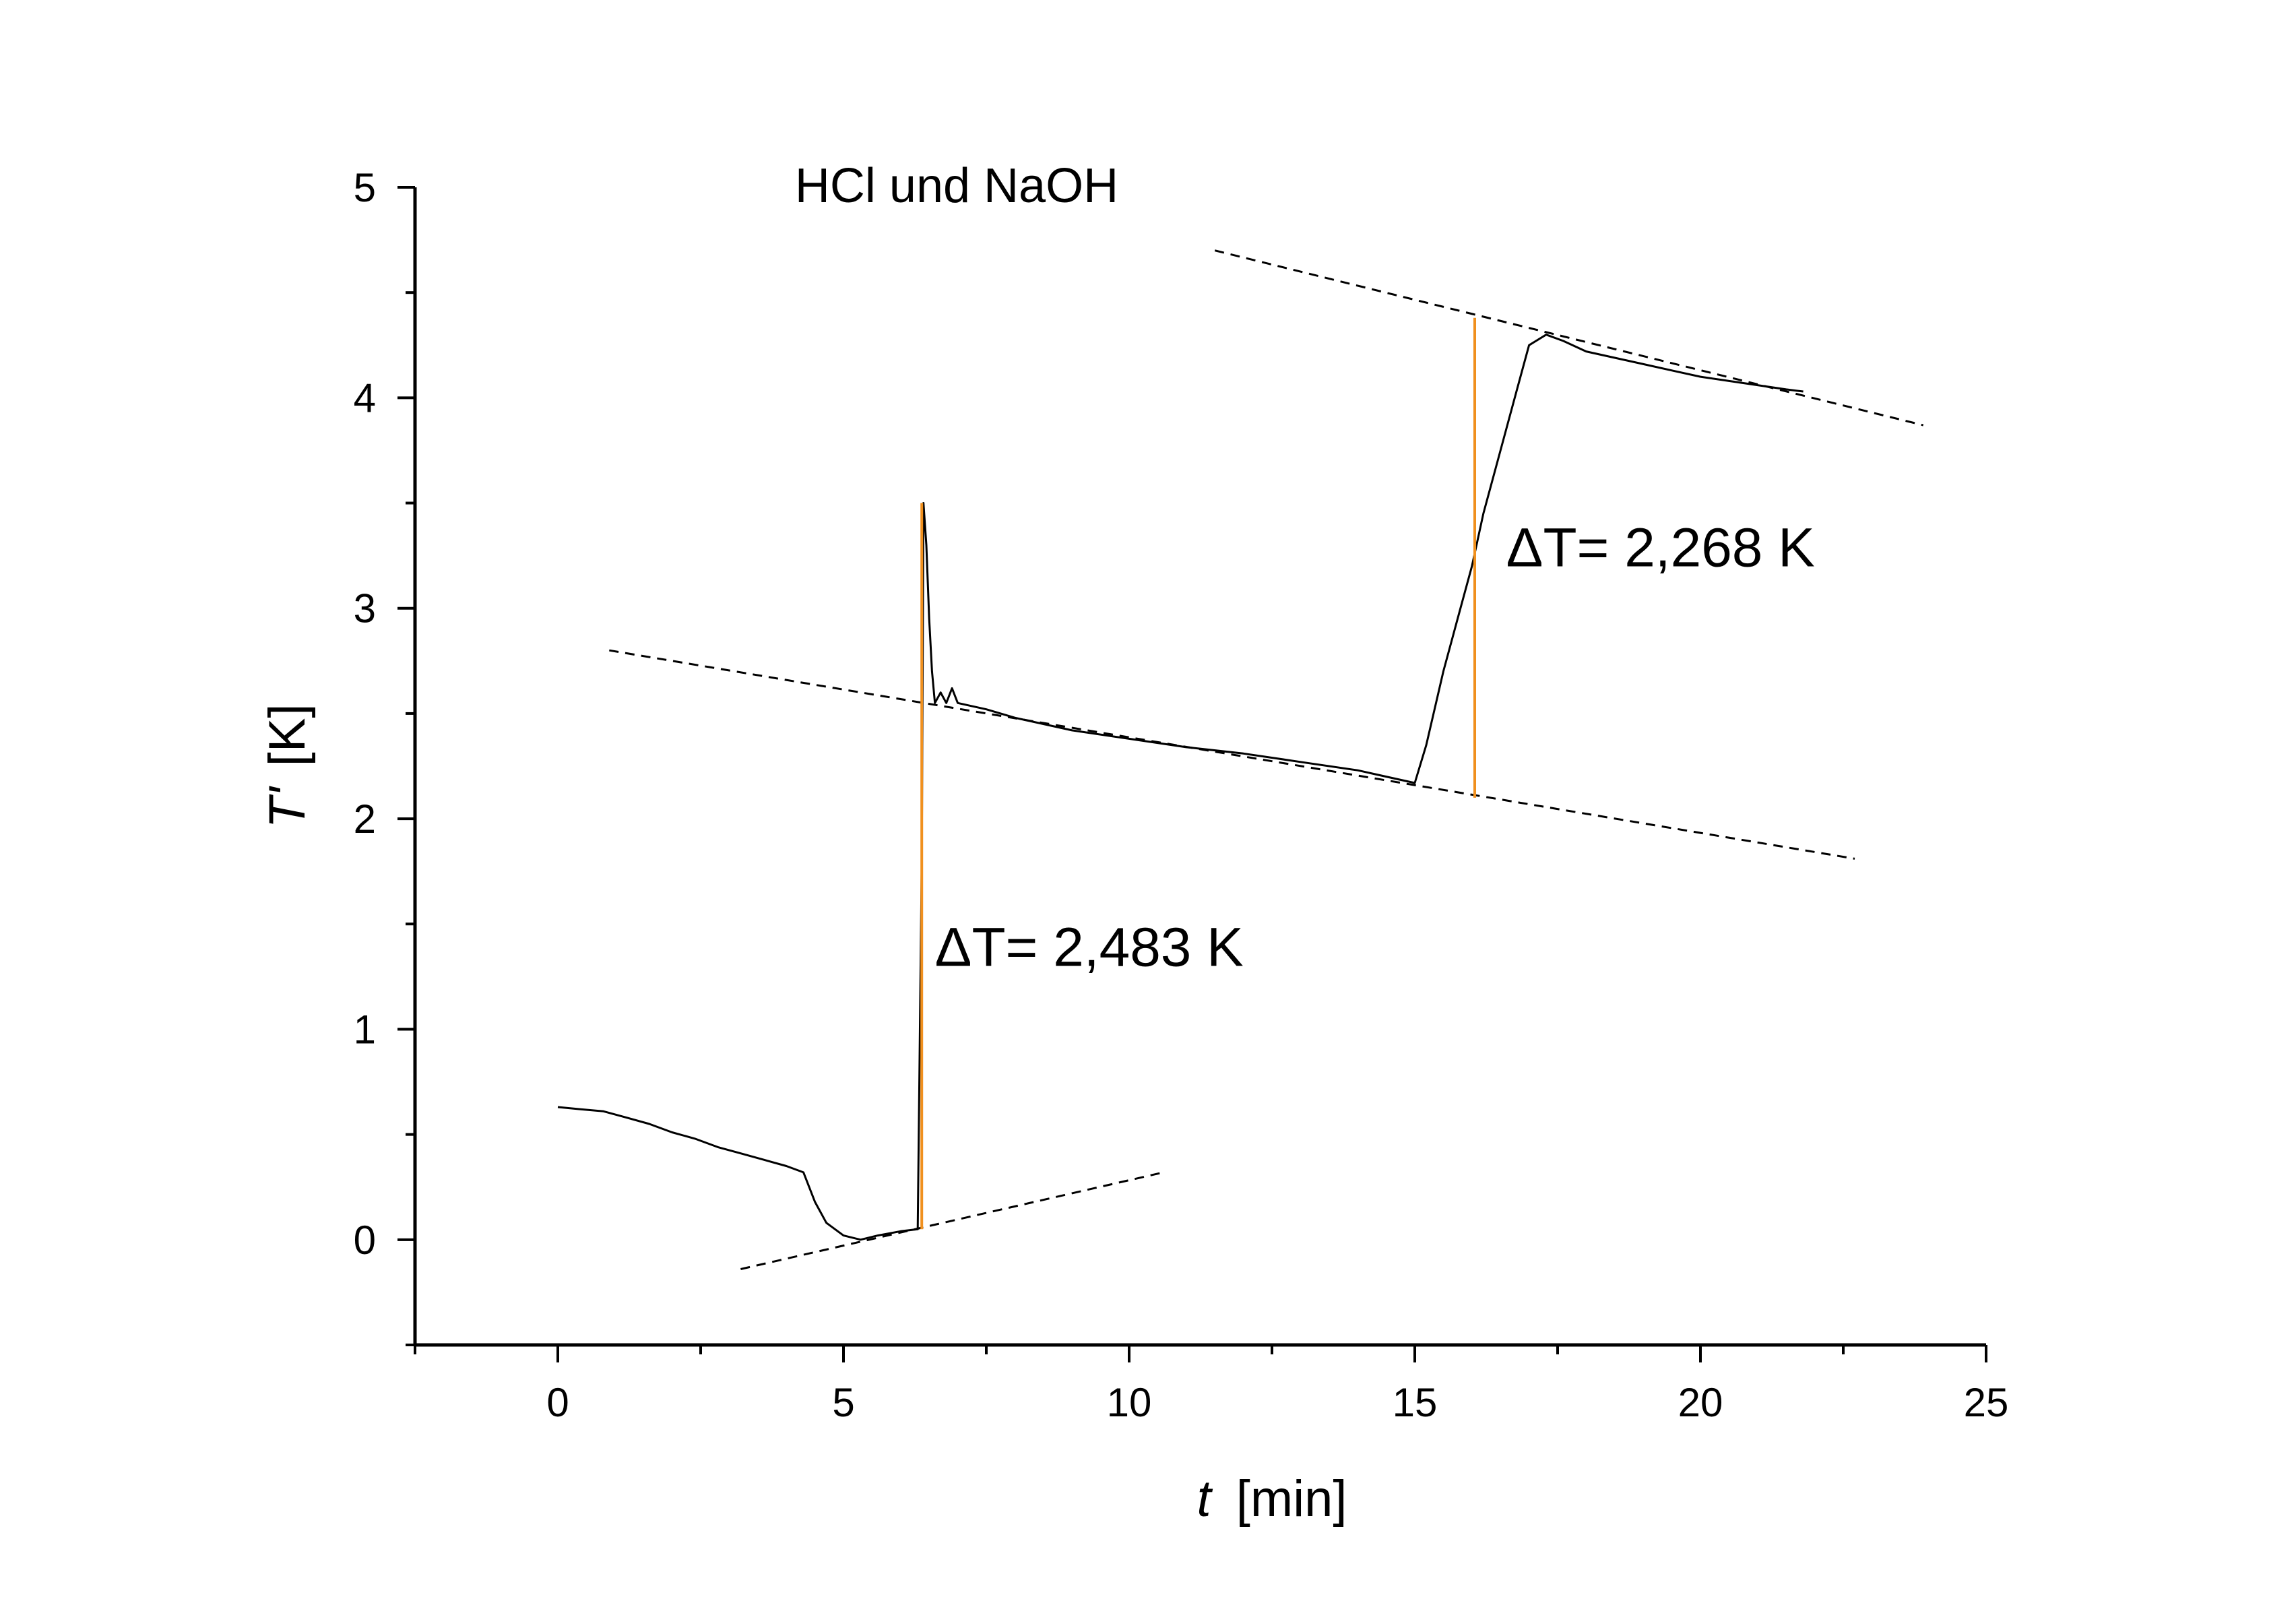  What do you see at coordinates (1660, 547) in the screenshot?
I see `delta-t-annotation: ΔT= 2,268 K` at bounding box center [1660, 547].